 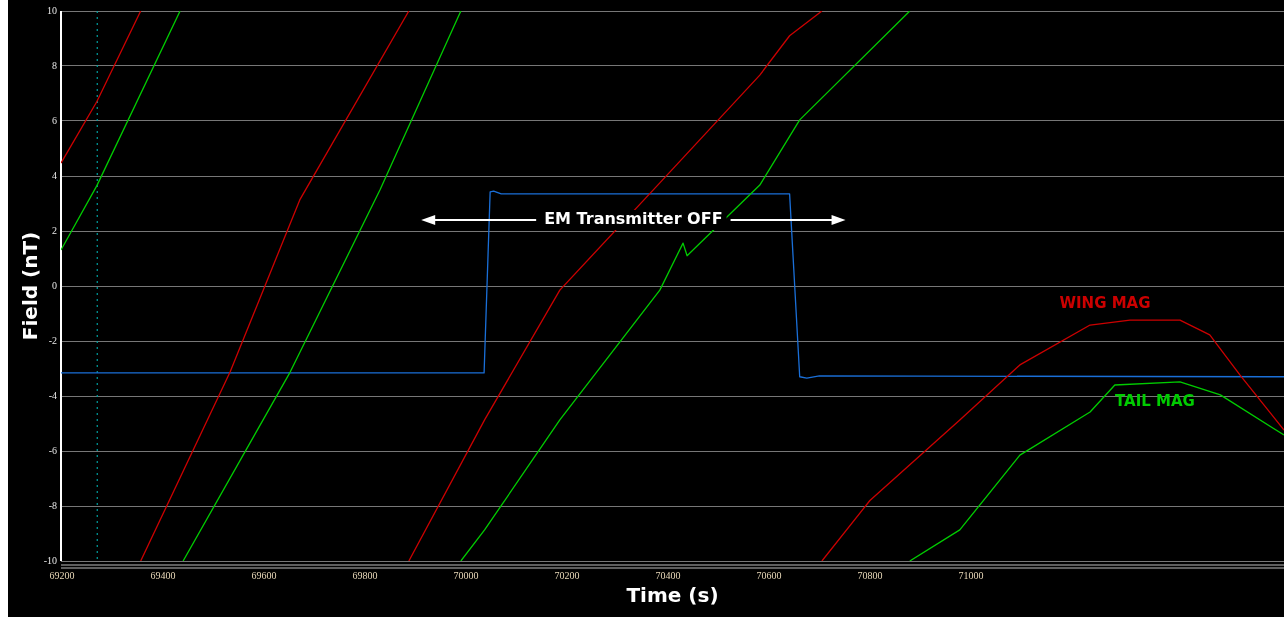 I want to click on x-axis-title: Time (s), so click(x=672, y=595).